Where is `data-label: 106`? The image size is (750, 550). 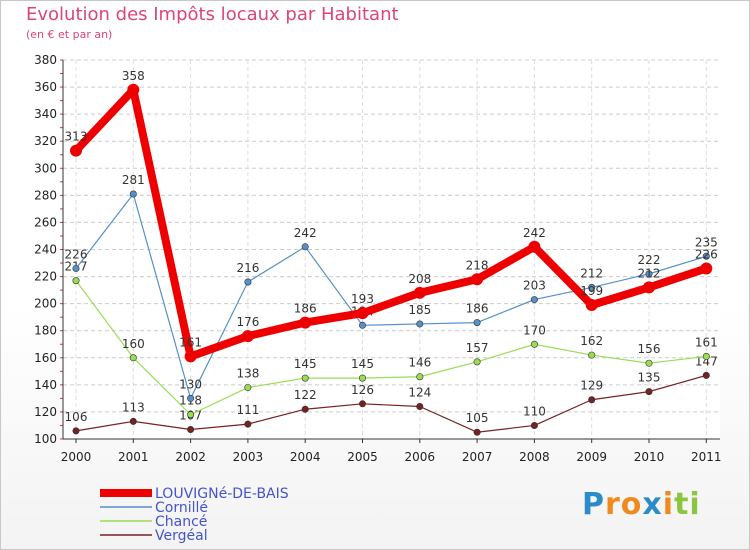
data-label: 106 is located at coordinates (76, 417).